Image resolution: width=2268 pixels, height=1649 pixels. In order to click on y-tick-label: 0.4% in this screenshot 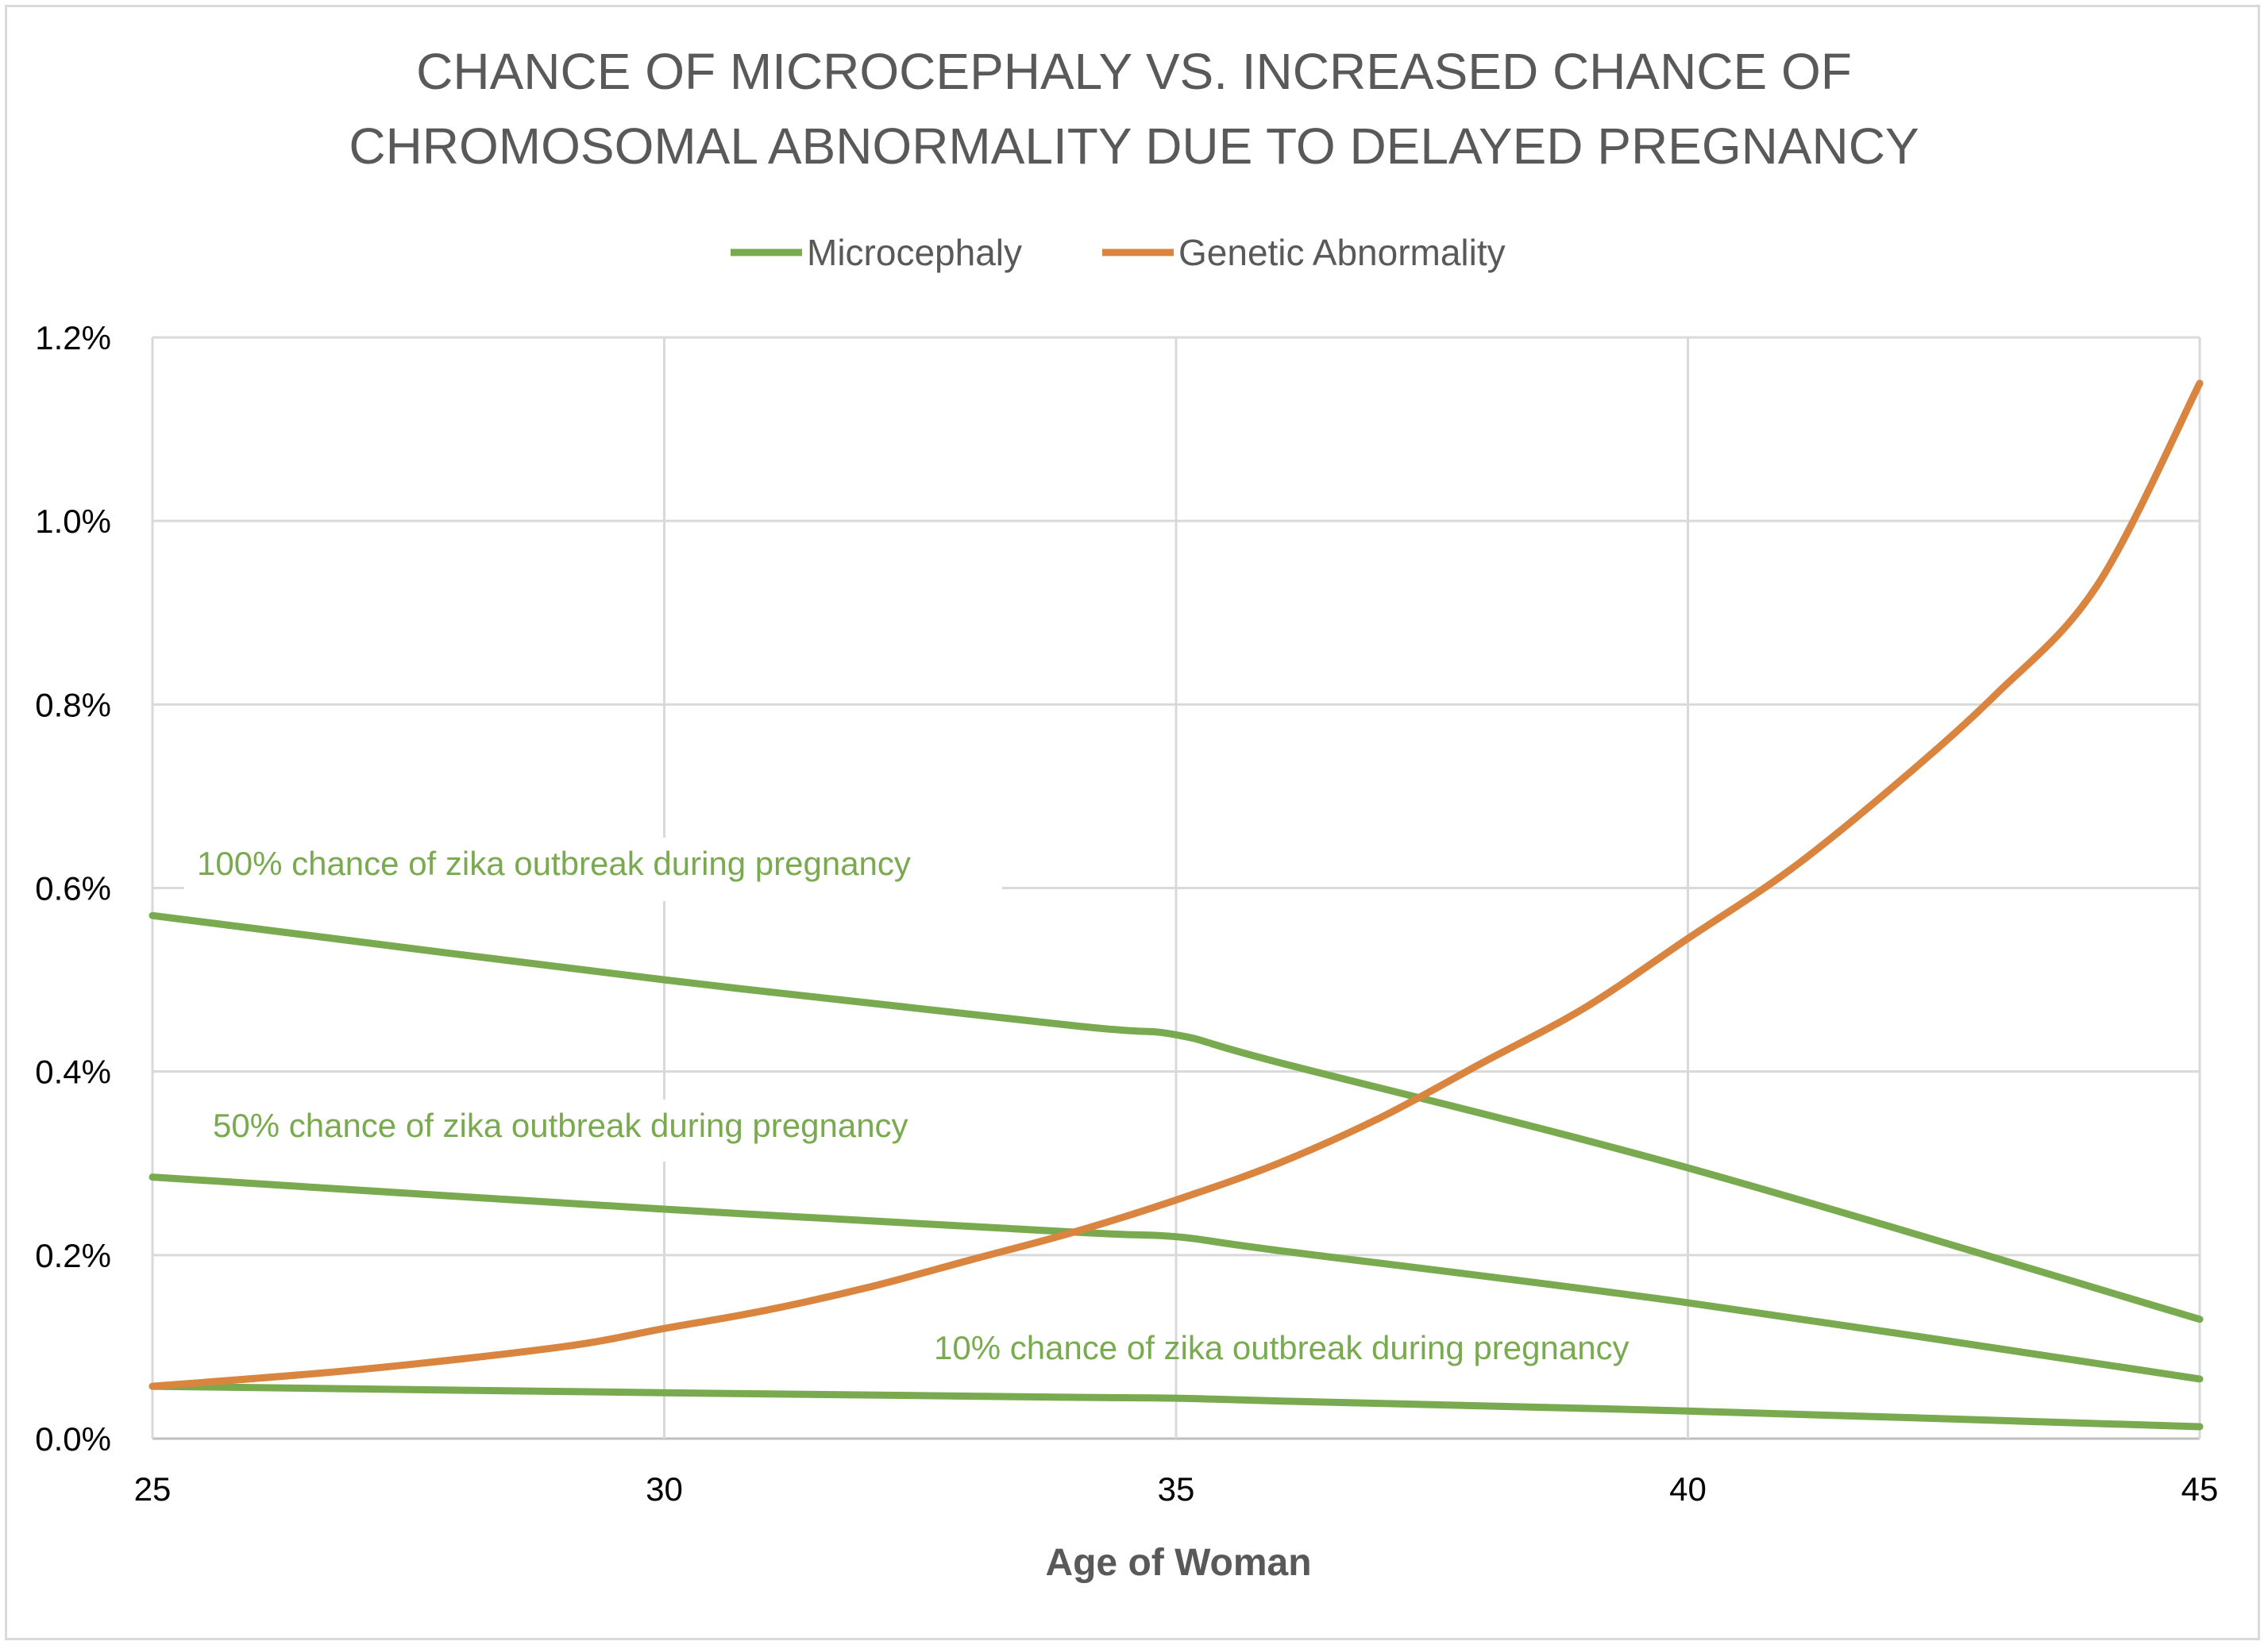, I will do `click(73, 1072)`.